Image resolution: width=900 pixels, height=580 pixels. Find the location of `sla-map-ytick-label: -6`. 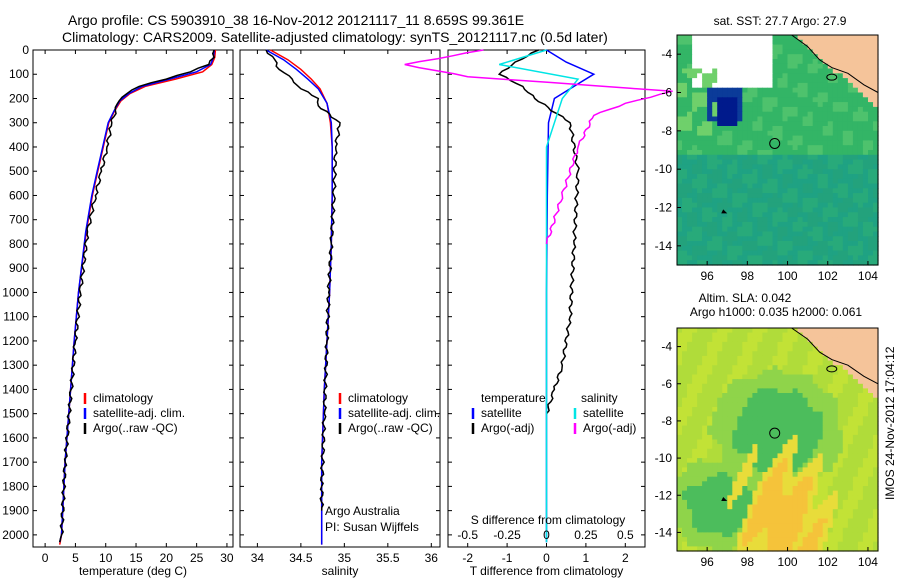

sla-map-ytick-label: -6 is located at coordinates (666, 384).